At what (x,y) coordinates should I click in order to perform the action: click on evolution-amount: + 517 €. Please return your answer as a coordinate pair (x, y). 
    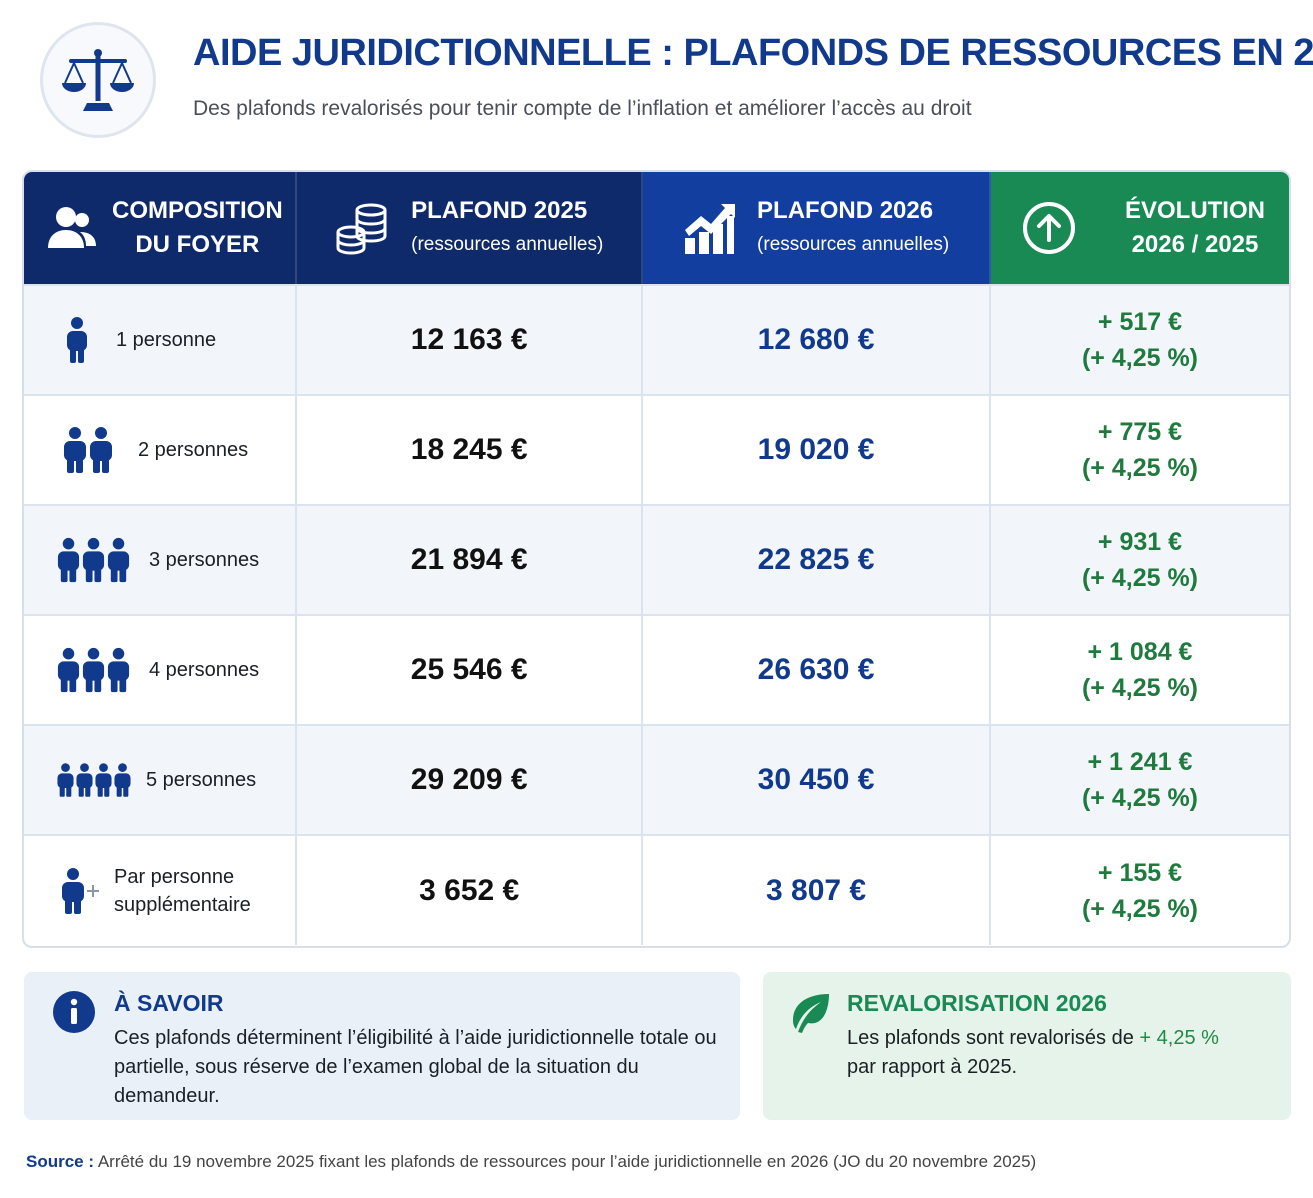
    Looking at the image, I should click on (1140, 322).